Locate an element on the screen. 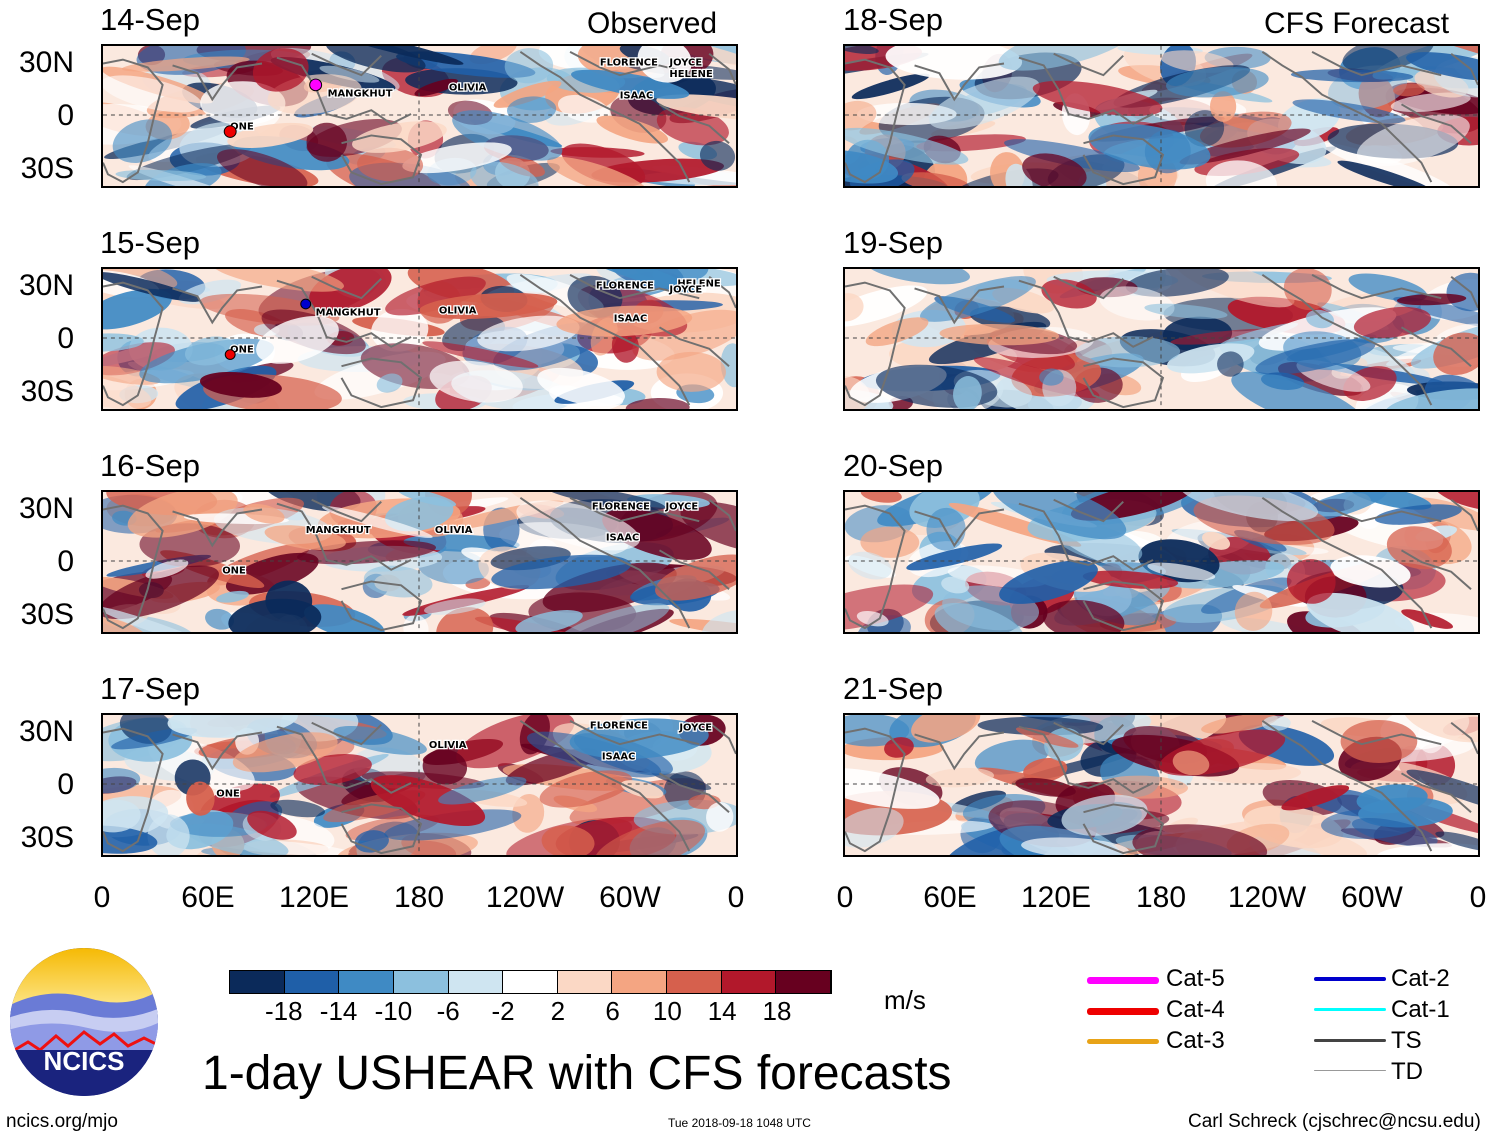 This screenshot has width=1510, height=1137. map-svg: MANGKHUT OLIVIA FLORENCE JOYCE ISAAC ONE is located at coordinates (419, 562).